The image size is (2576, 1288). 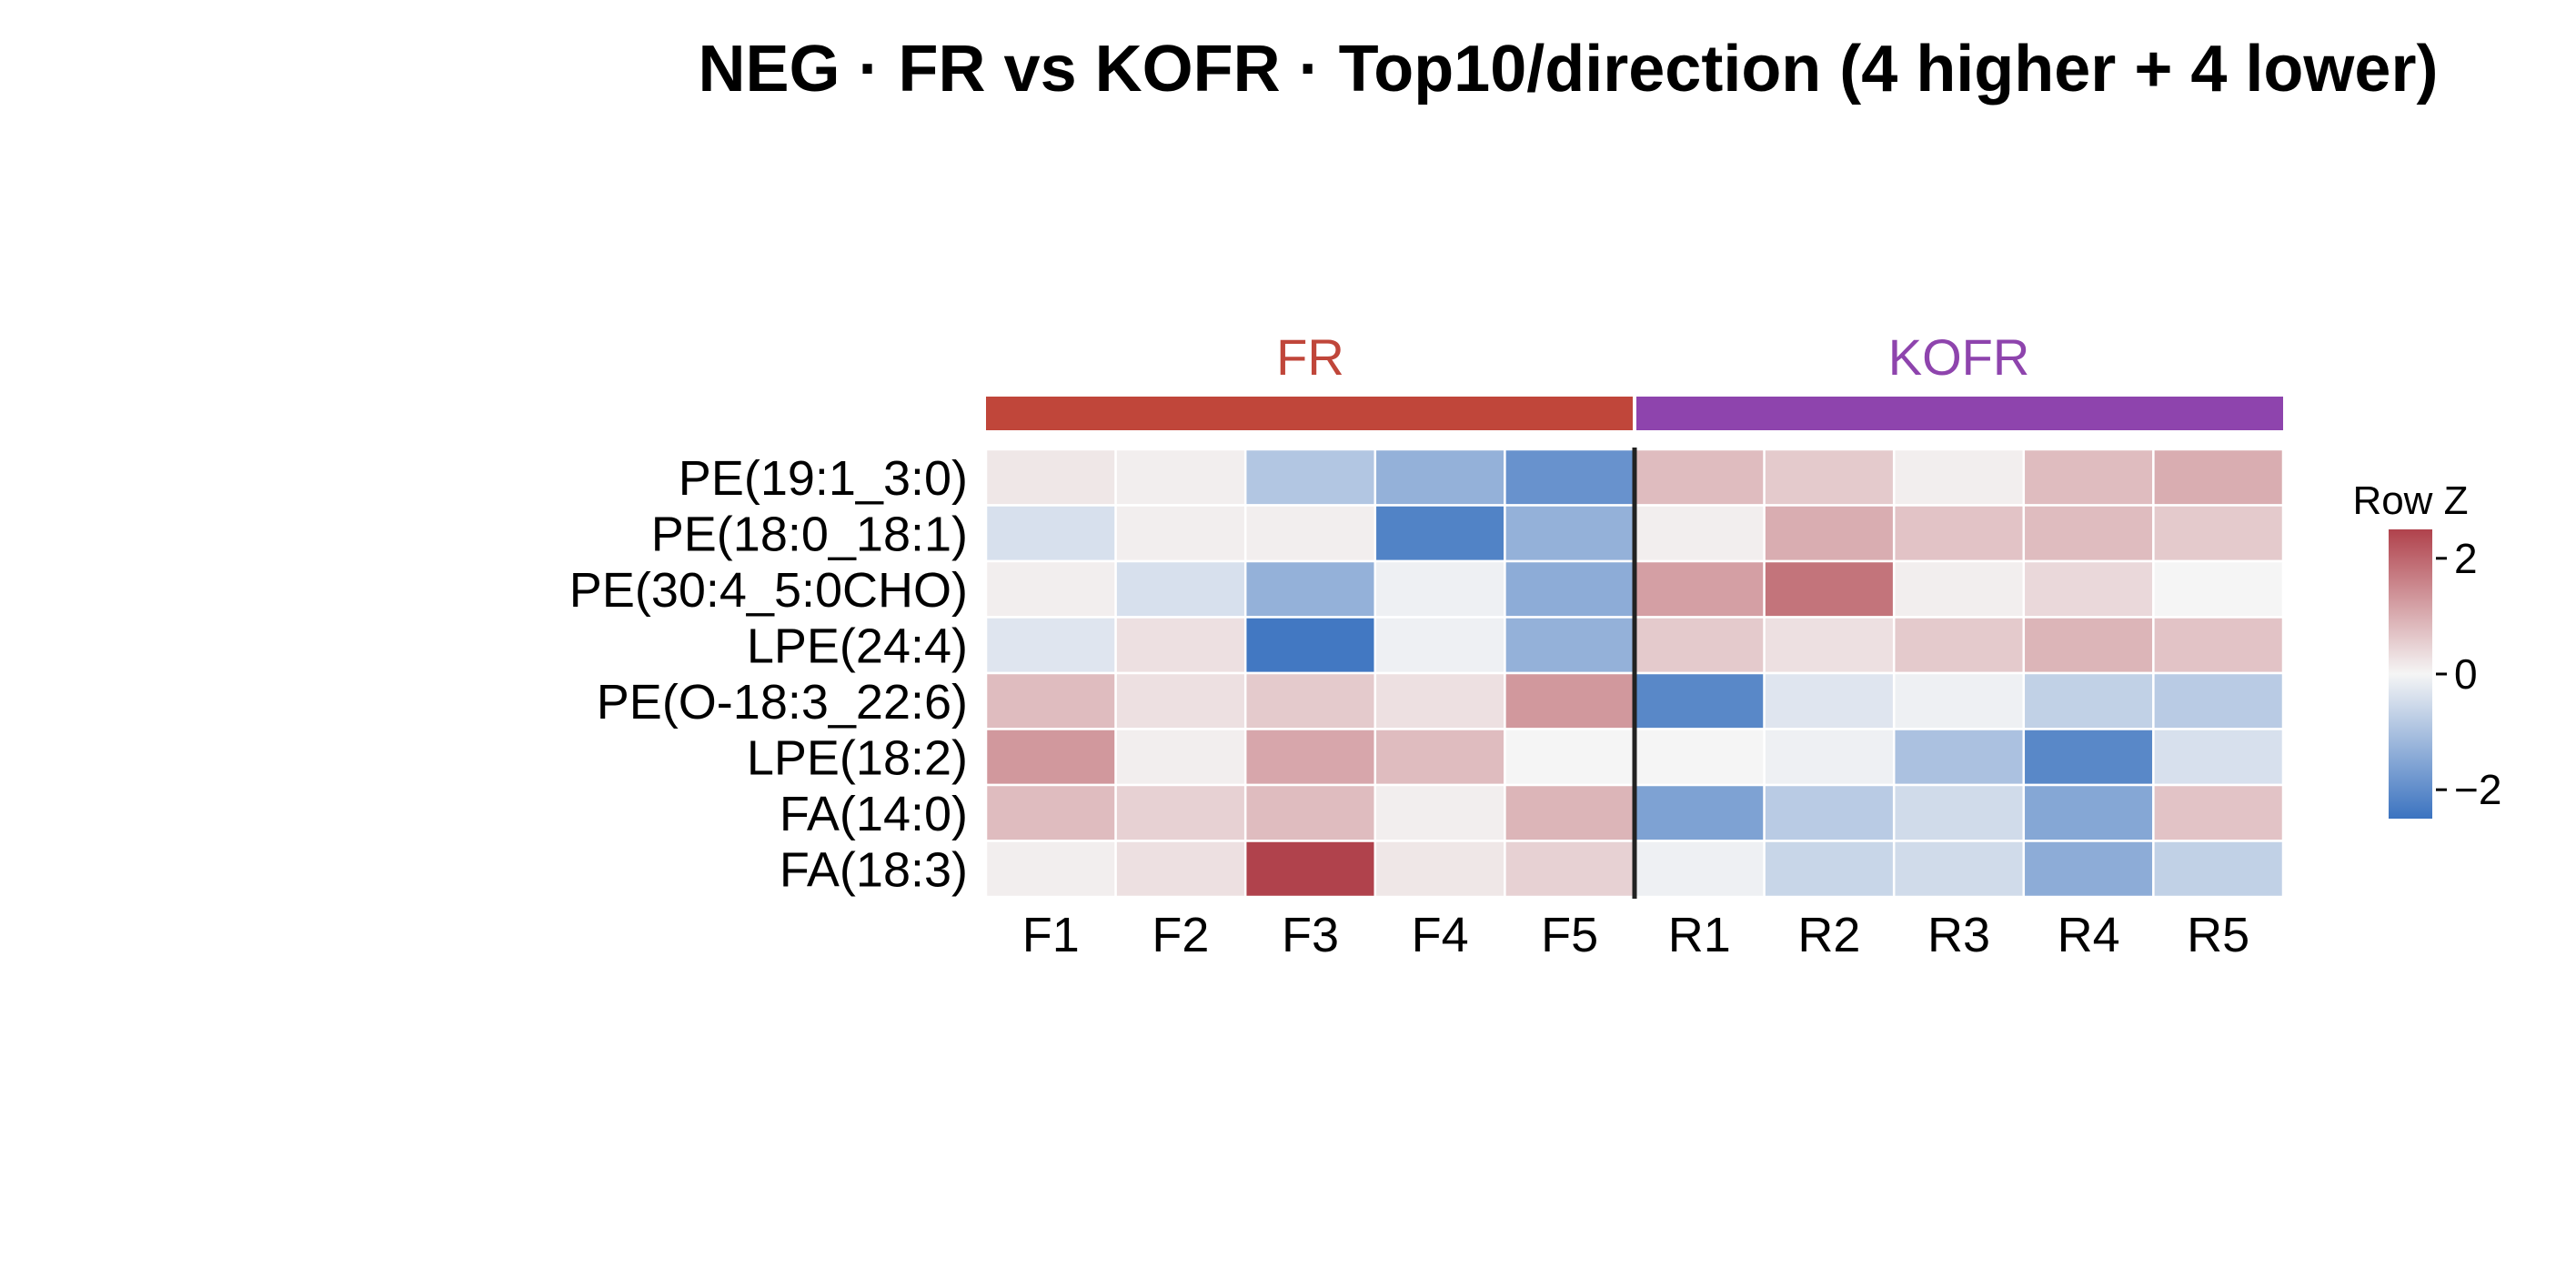 What do you see at coordinates (874, 869) in the screenshot?
I see `row-label: FA(18:3)` at bounding box center [874, 869].